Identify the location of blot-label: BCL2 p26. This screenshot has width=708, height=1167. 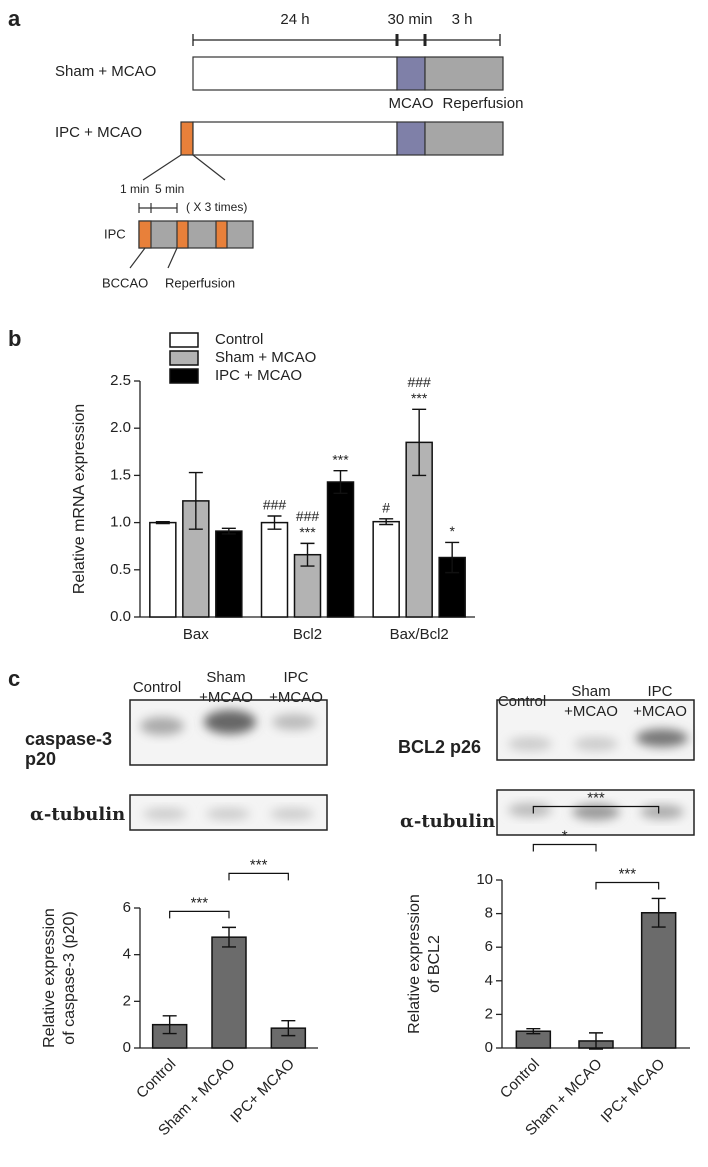
(439, 747).